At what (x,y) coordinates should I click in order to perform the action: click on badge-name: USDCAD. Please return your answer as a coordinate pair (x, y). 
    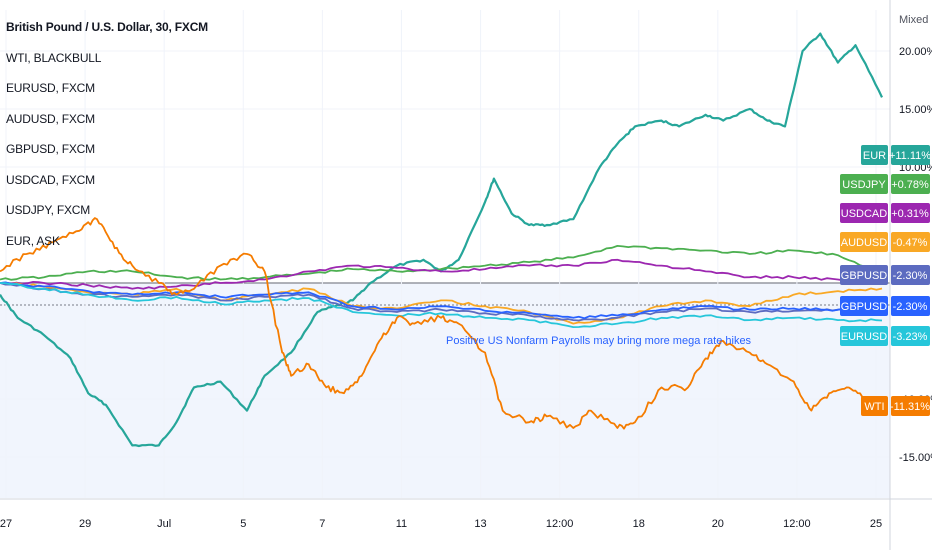
    Looking at the image, I should click on (864, 214).